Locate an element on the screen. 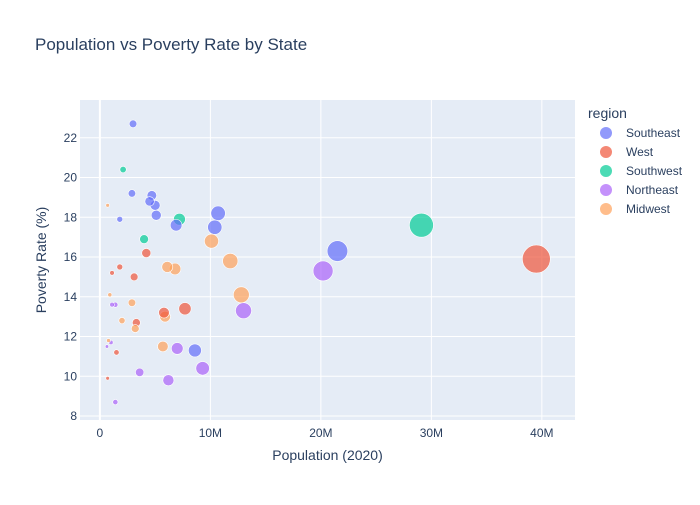 The width and height of the screenshot is (700, 505). x-axis-title: Population (2020) is located at coordinates (327, 455).